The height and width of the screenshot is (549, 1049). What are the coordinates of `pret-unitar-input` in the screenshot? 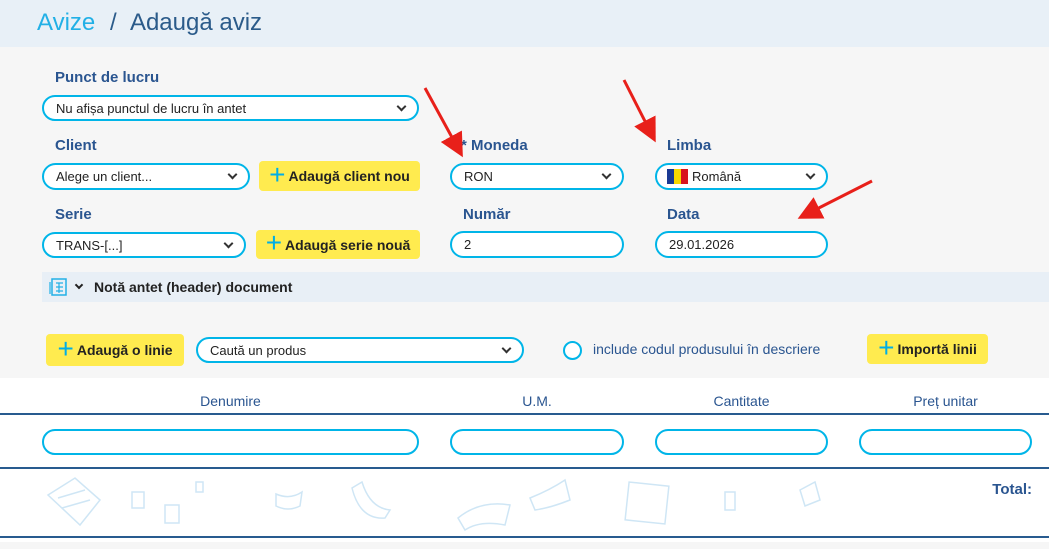 It's located at (945, 442).